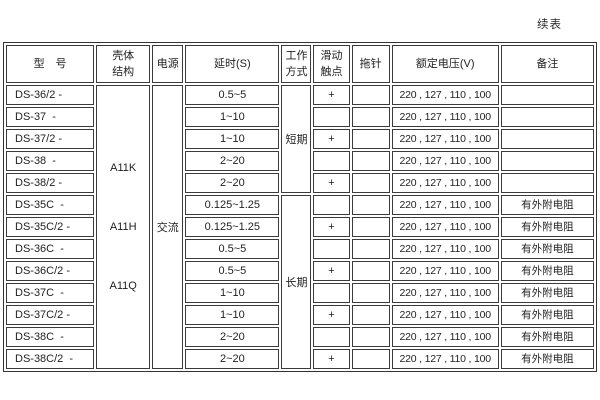  I want to click on continued-table-label: 续表, so click(549, 25).